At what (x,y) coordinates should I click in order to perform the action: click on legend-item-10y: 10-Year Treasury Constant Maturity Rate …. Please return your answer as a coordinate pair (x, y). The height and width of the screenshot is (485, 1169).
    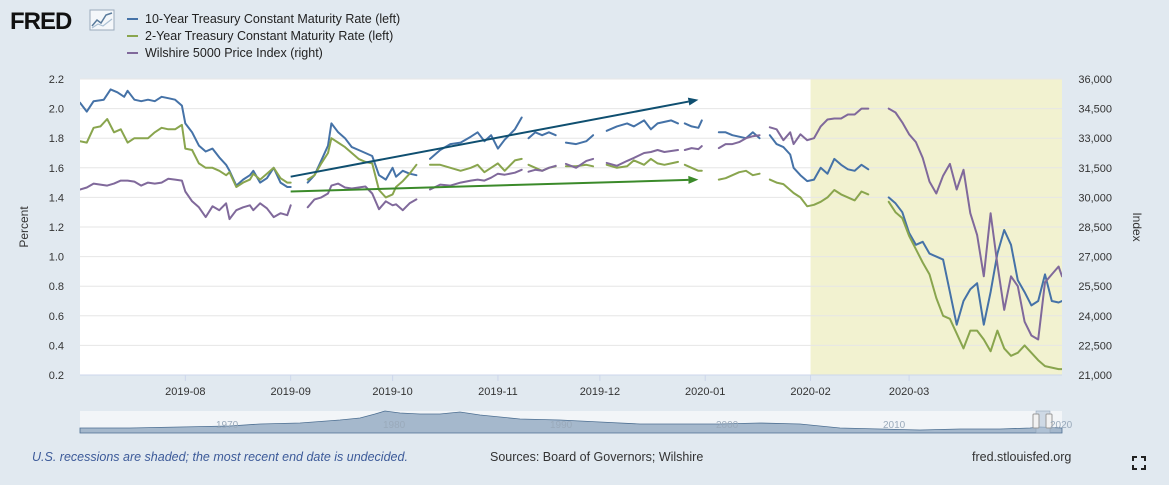
    Looking at the image, I should click on (263, 18).